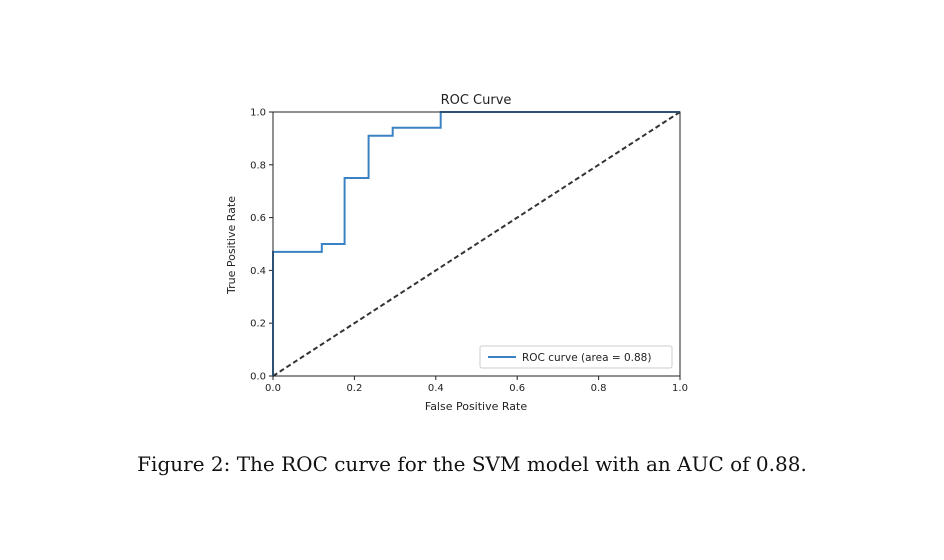  I want to click on x-tick-label: 0.6, so click(517, 388).